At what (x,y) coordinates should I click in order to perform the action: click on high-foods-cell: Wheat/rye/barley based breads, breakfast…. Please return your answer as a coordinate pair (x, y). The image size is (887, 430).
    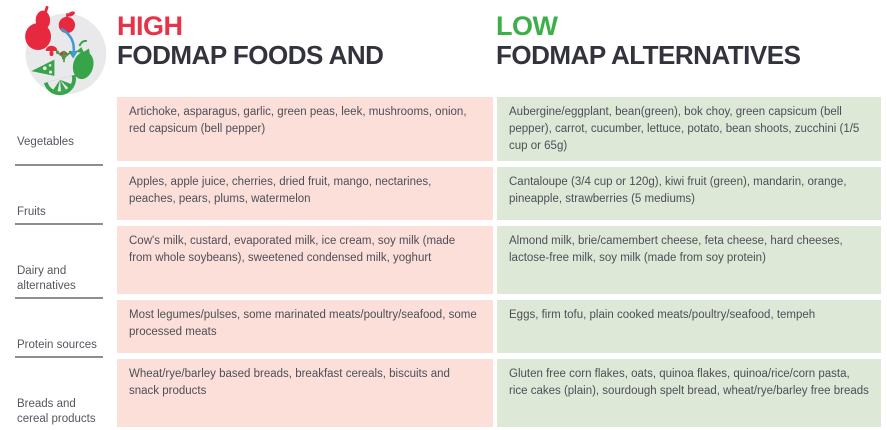
    Looking at the image, I should click on (305, 393).